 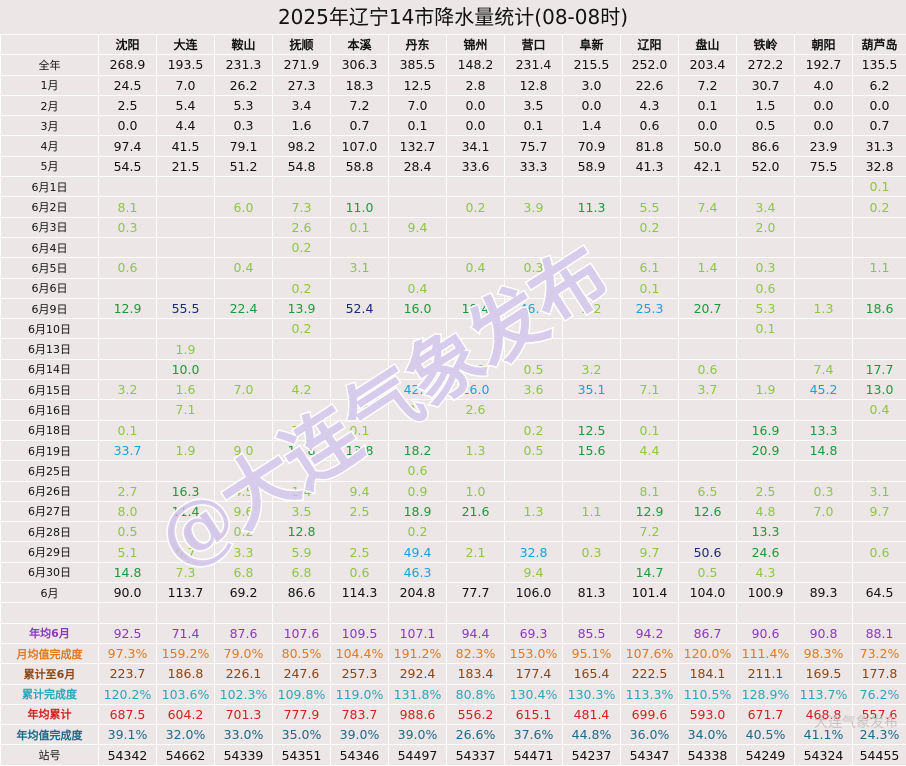 I want to click on table-cell: 6.0, so click(x=244, y=207).